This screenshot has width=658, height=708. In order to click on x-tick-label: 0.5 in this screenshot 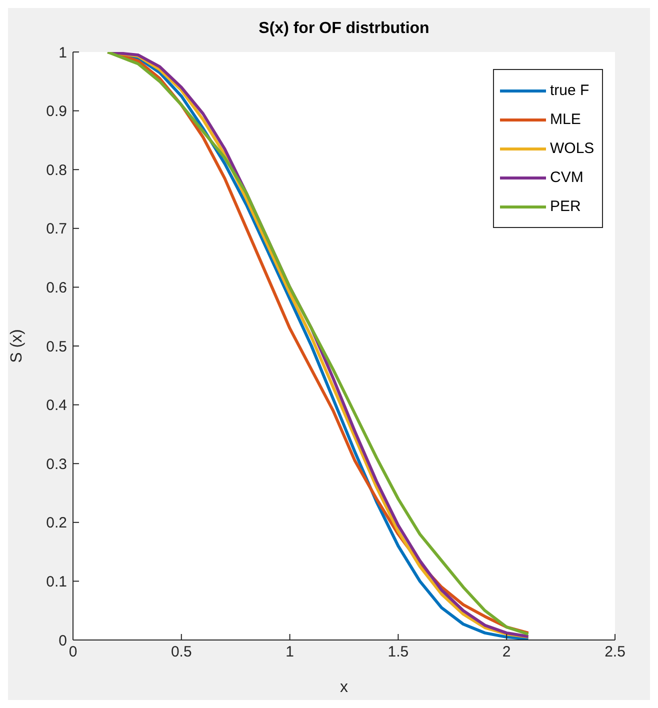, I will do `click(181, 652)`.